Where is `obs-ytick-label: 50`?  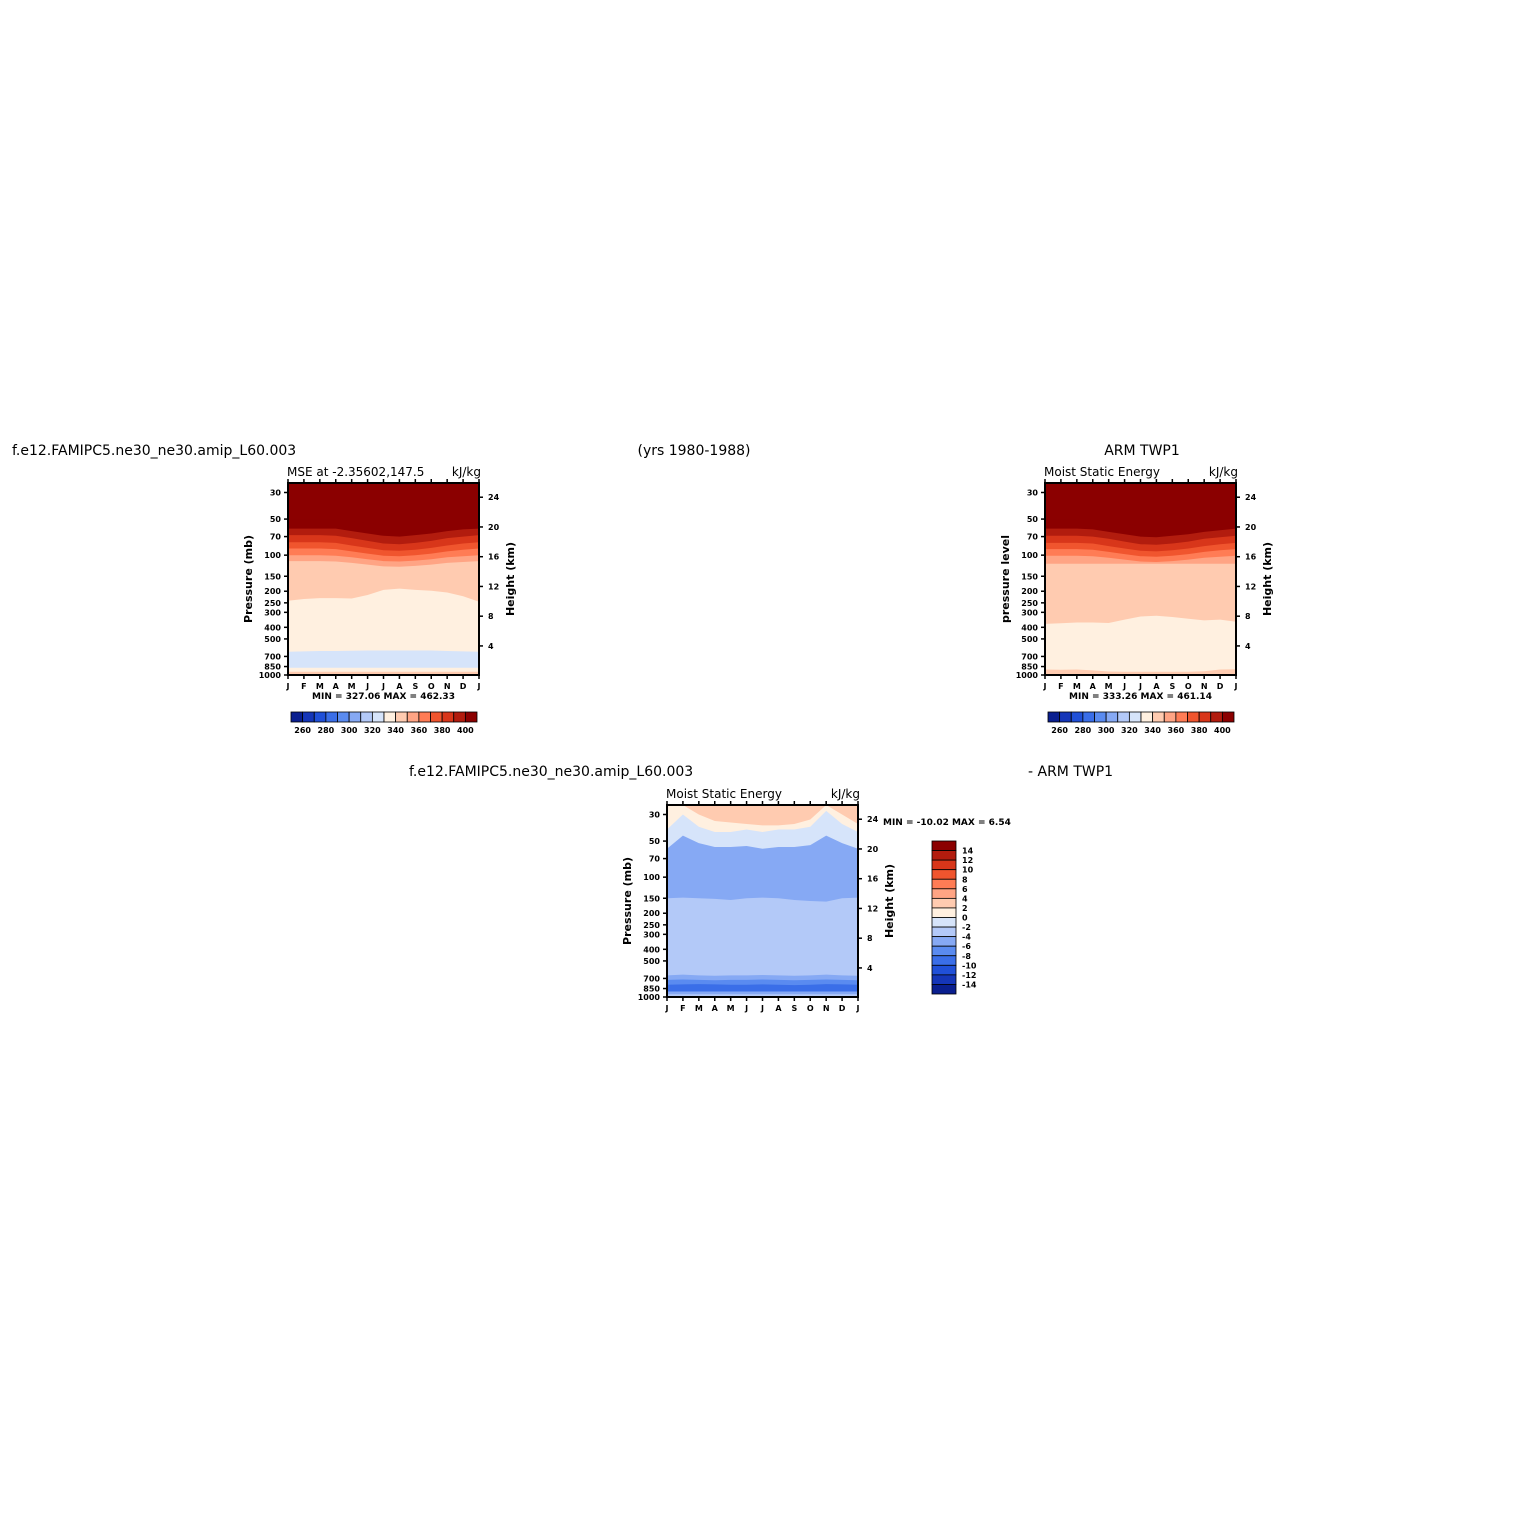
obs-ytick-label: 50 is located at coordinates (1033, 519).